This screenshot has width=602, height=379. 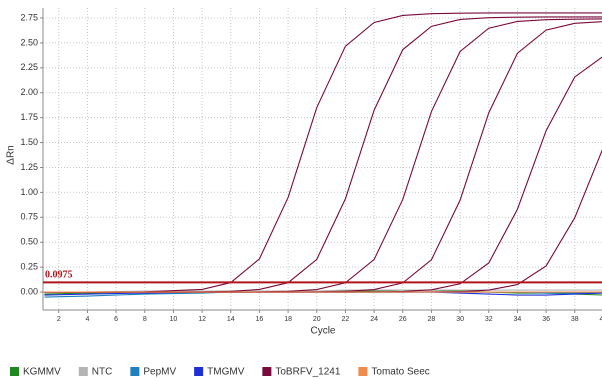 What do you see at coordinates (116, 319) in the screenshot?
I see `x-tick-label: 6` at bounding box center [116, 319].